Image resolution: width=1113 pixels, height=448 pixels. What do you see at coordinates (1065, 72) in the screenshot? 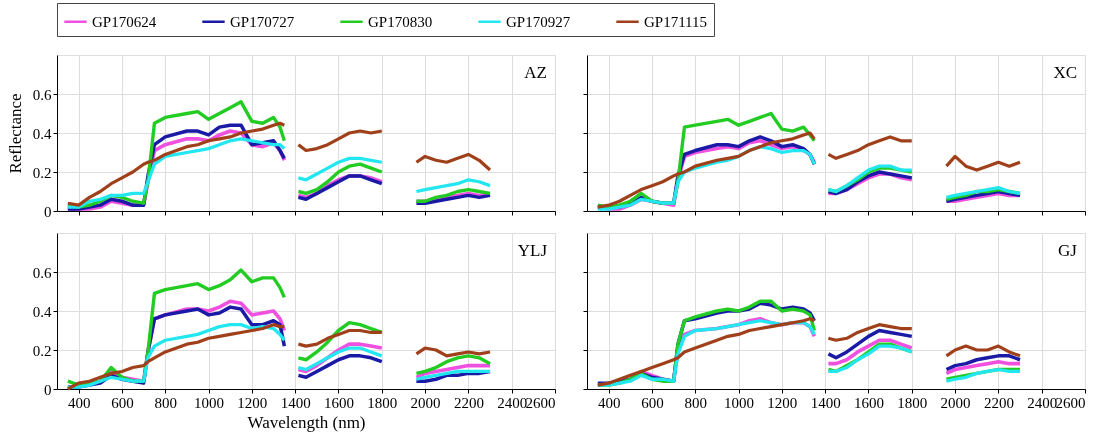
I see `text: XC` at bounding box center [1065, 72].